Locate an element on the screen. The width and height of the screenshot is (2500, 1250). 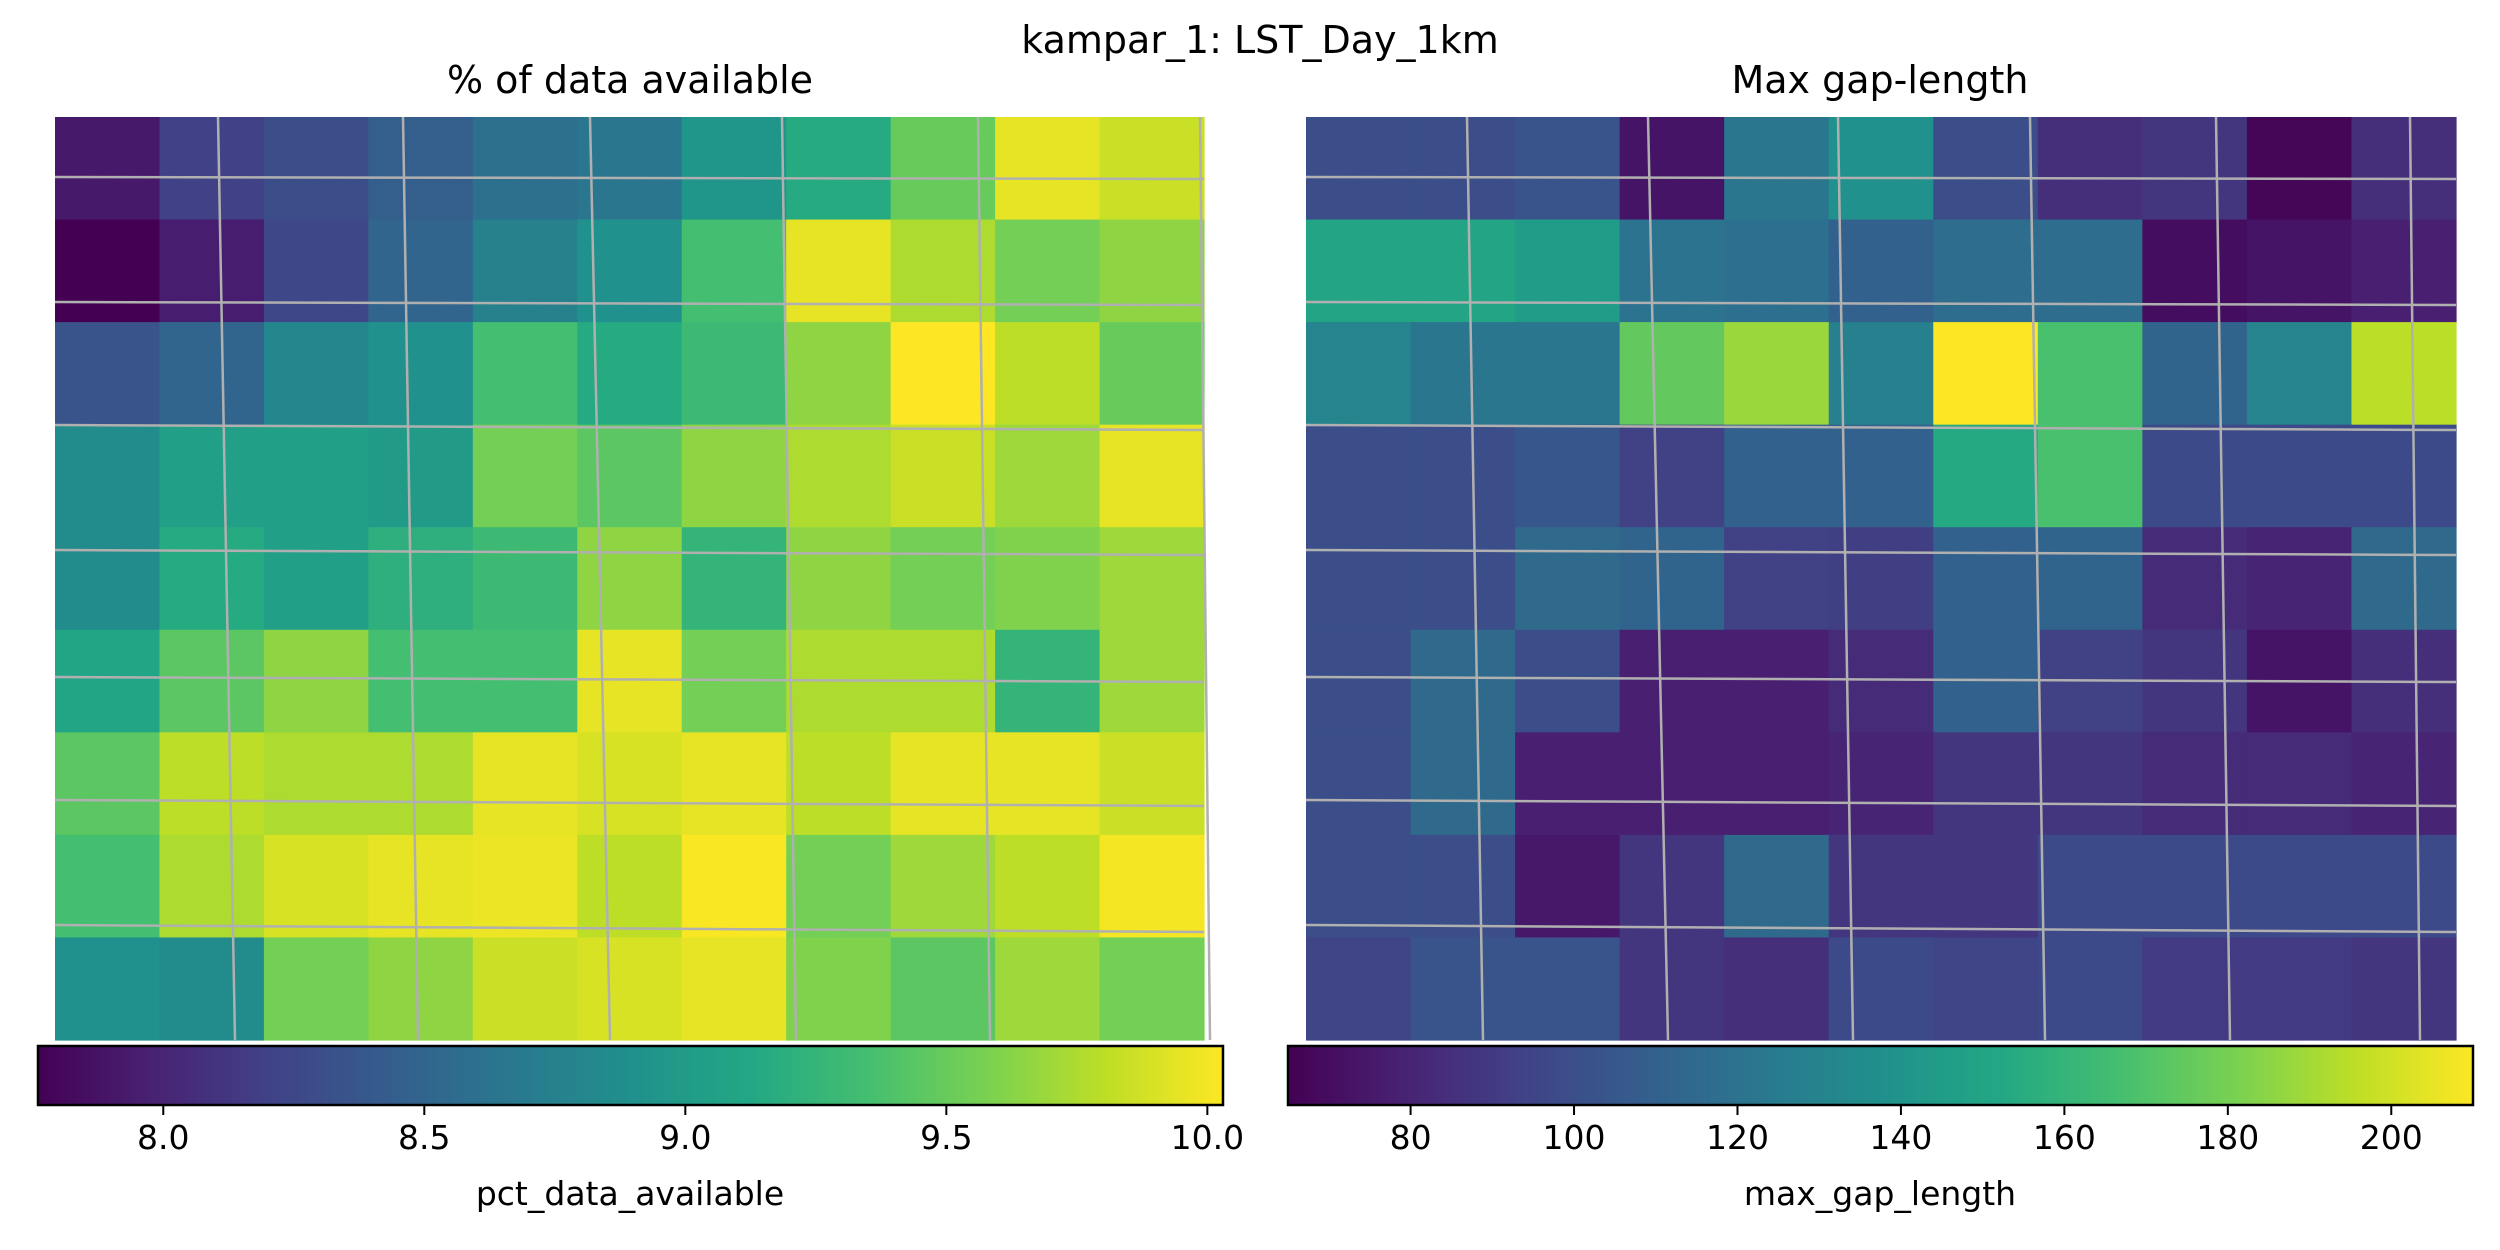
figure-title: kampar_1: LST_Day_1km is located at coordinates (1259, 40).